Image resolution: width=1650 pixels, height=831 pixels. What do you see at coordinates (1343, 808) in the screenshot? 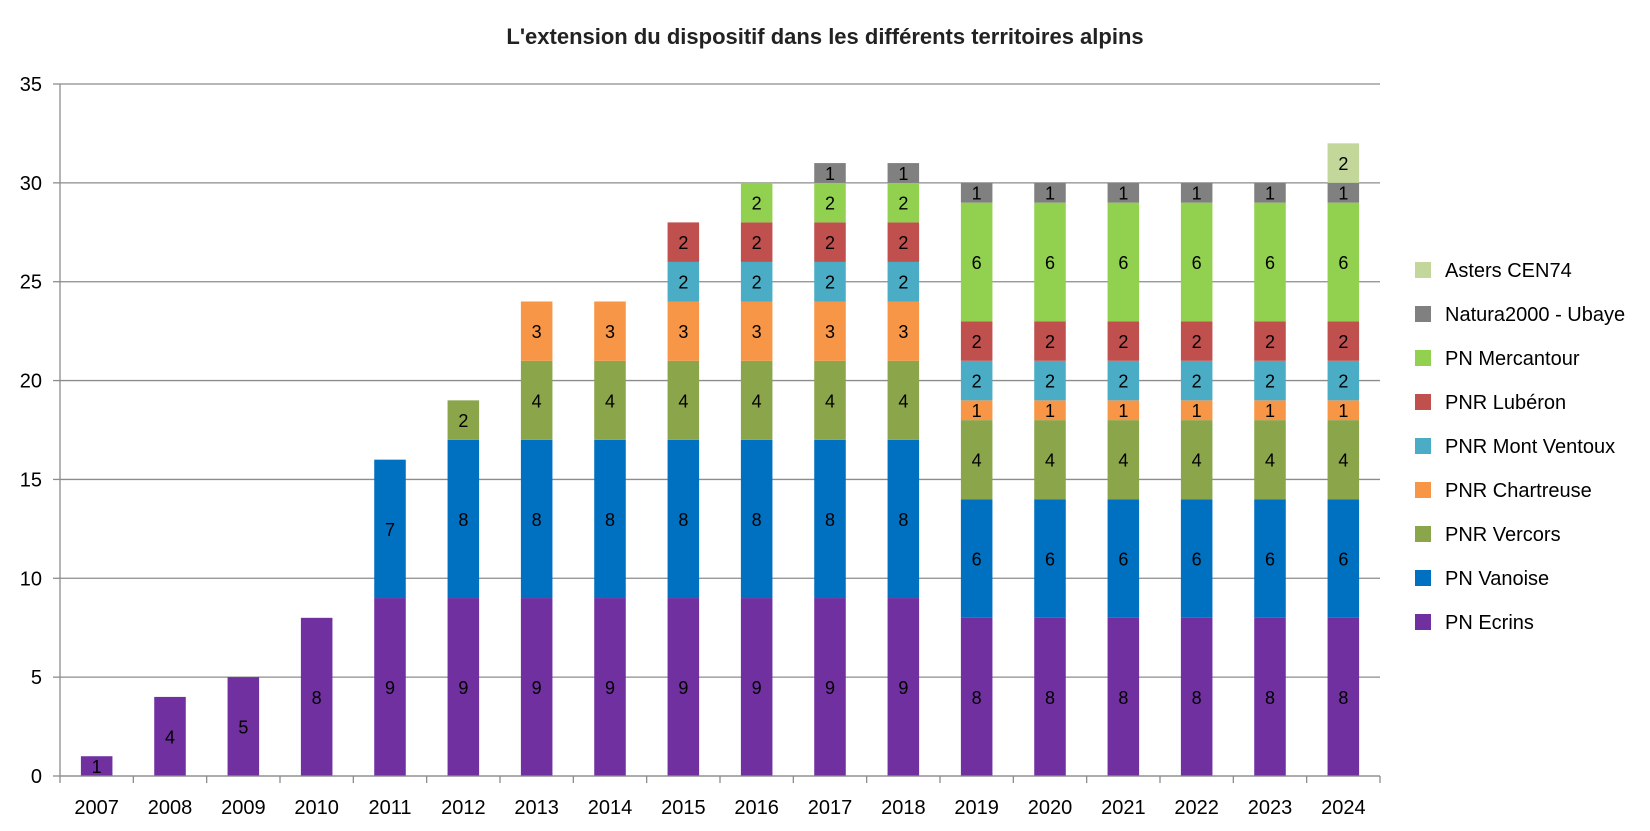
I see `x-tick-label: 2024` at bounding box center [1343, 808].